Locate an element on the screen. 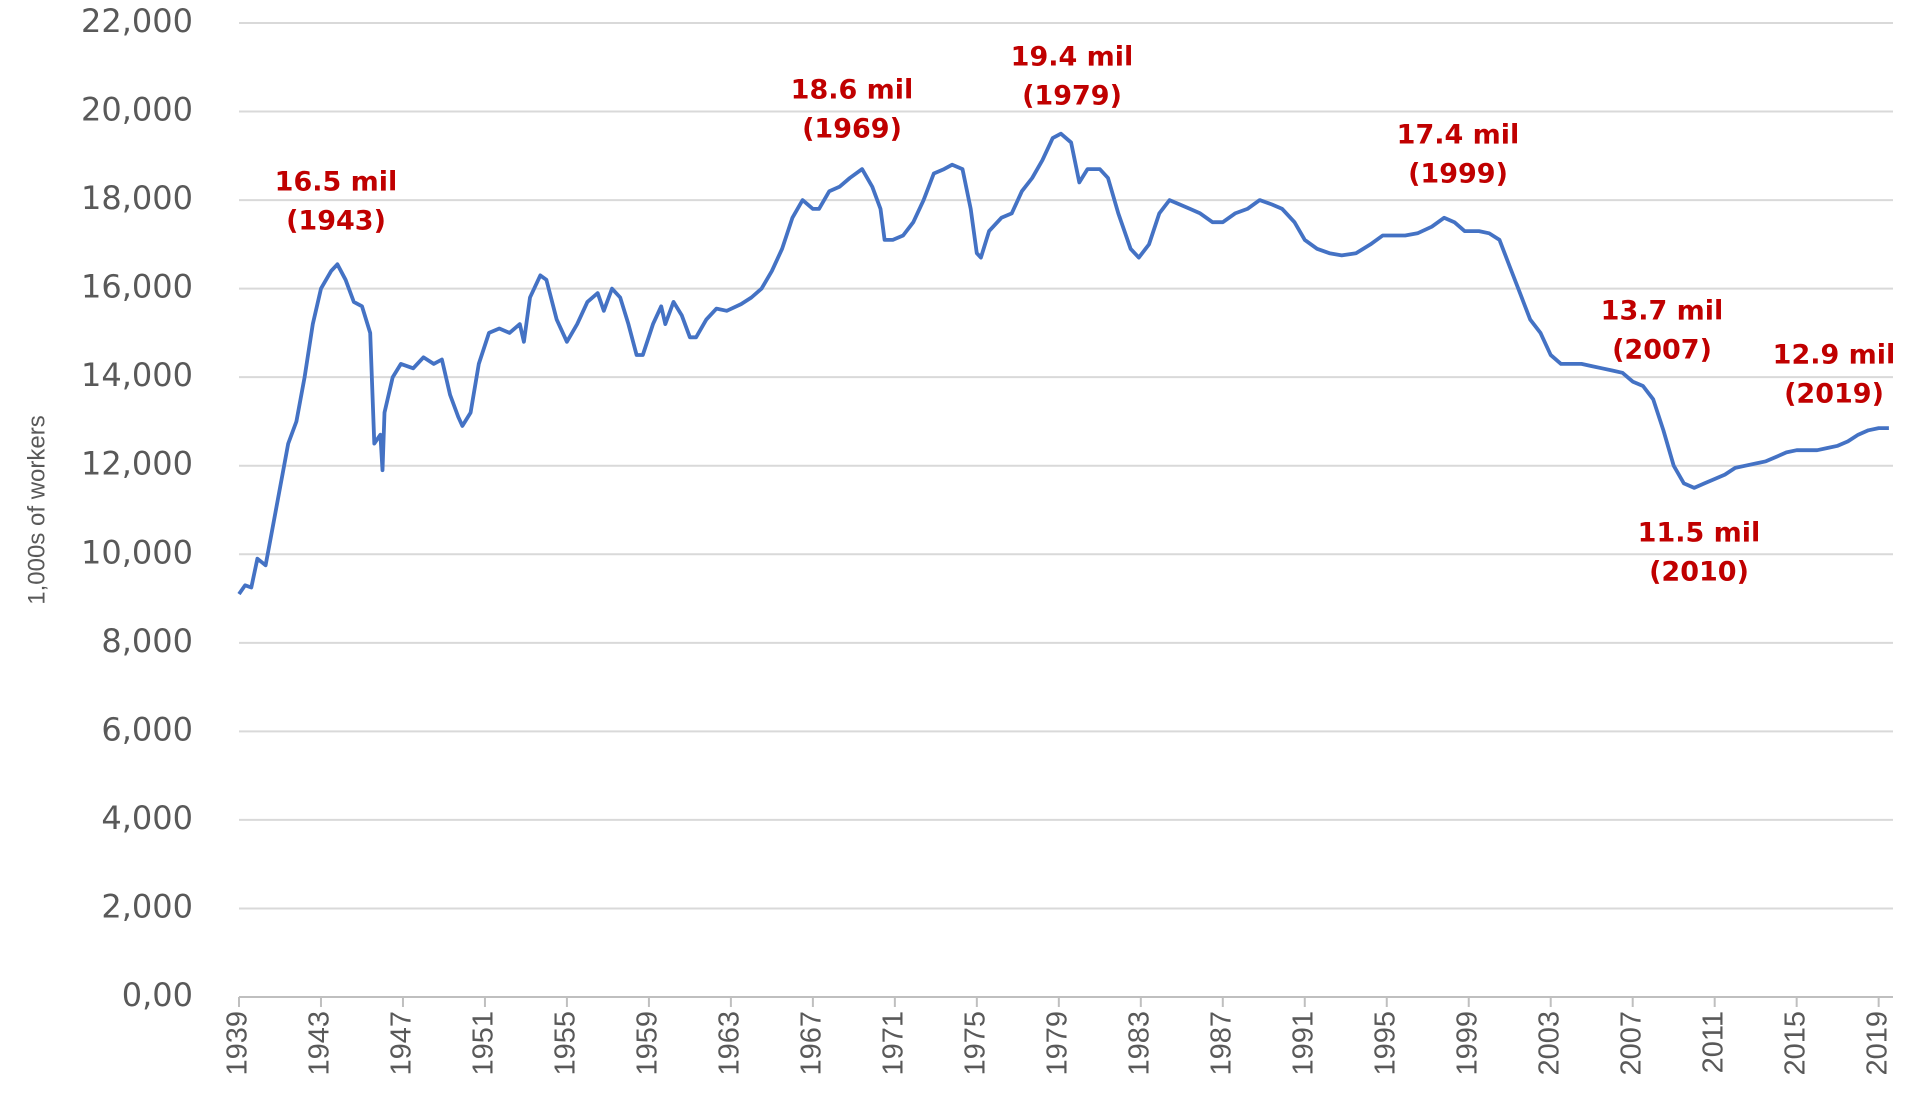  x-tick-label: 1987 is located at coordinates (1221, 1043).